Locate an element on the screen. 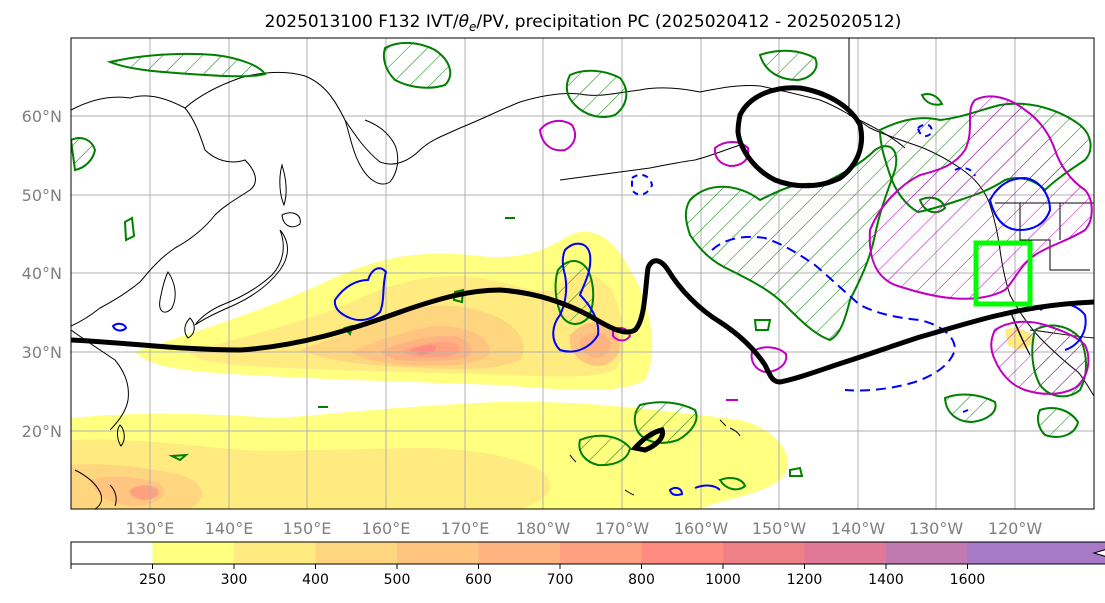 The height and width of the screenshot is (603, 1105). ivt-band-700-south is located at coordinates (144, 492).